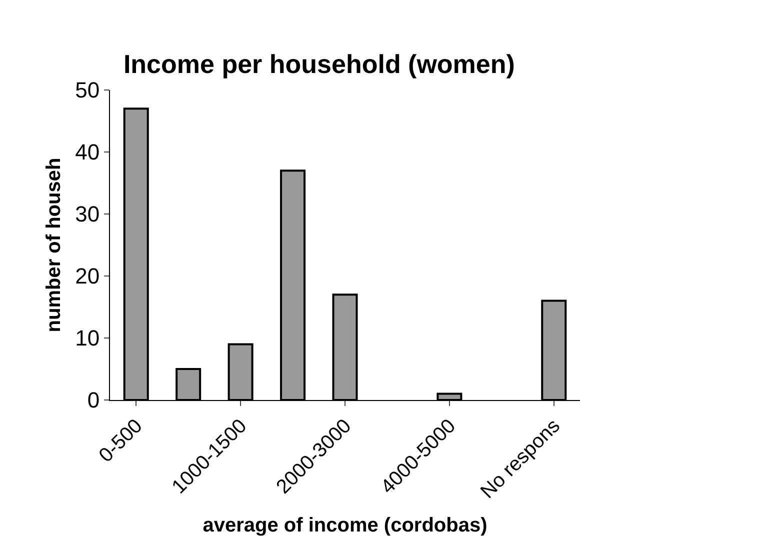 Image resolution: width=760 pixels, height=550 pixels. Describe the element at coordinates (87, 90) in the screenshot. I see `y-tick-label: 50` at that location.